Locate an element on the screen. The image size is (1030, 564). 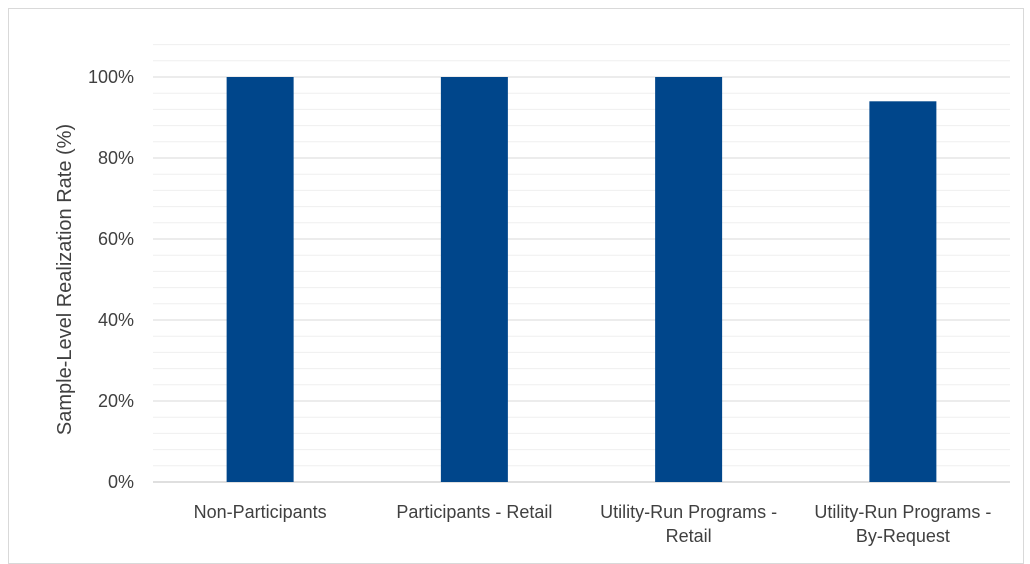
x-tick-label: Participants - Retail is located at coordinates (474, 512).